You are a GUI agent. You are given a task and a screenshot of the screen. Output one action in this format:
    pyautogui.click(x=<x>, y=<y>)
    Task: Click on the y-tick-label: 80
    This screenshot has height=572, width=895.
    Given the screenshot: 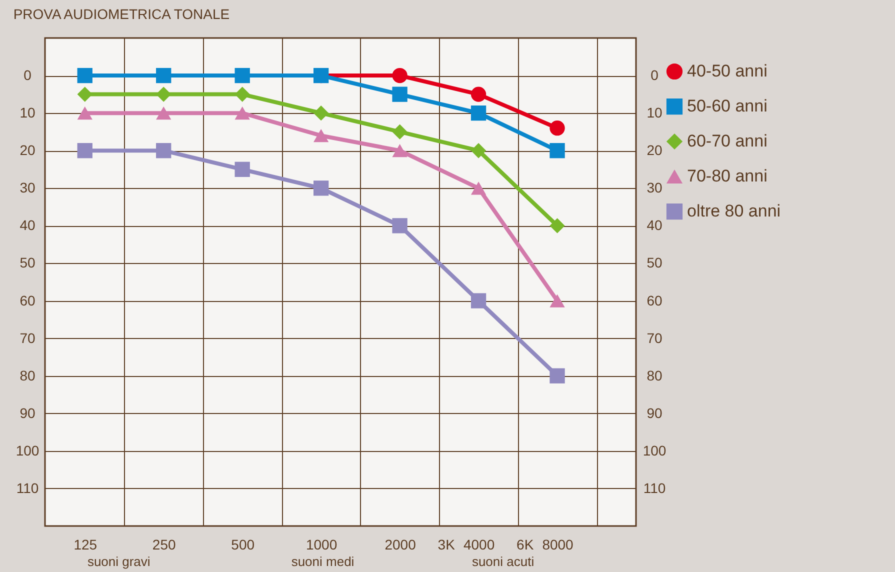 What is the action you would take?
    pyautogui.click(x=28, y=375)
    